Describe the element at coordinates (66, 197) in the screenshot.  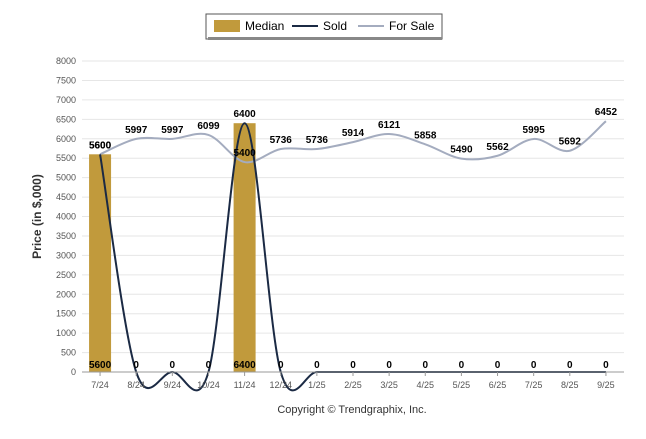
I see `y-tick-label-4500: 4500` at that location.